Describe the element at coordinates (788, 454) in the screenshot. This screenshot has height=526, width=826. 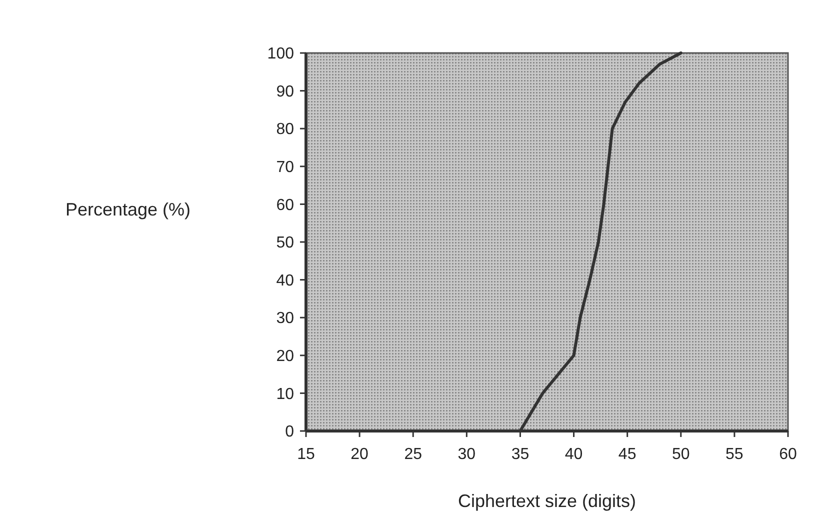
I see `x-tick-label: 60` at that location.